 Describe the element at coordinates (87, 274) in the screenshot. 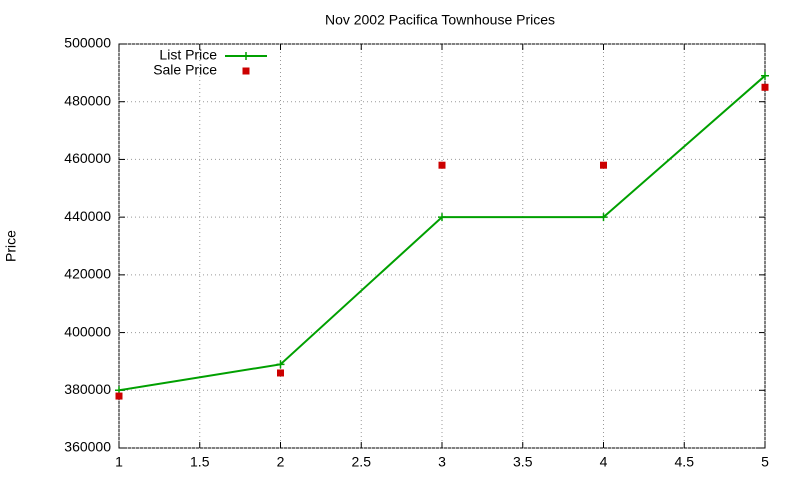

I see `y-tick-label: 420000` at that location.